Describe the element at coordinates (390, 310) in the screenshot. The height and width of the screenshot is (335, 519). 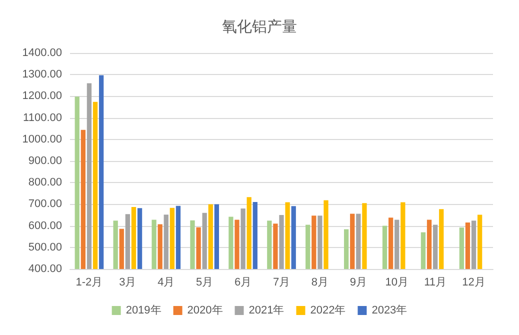
I see `legend-label: 2023年` at that location.